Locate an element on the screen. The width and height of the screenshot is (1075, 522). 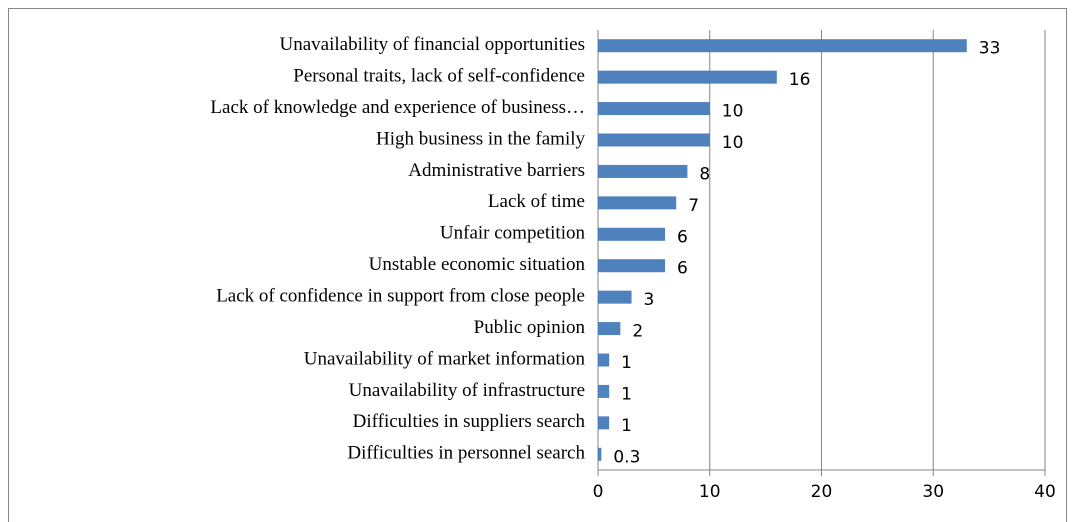
x-tick-label: 10 is located at coordinates (710, 492).